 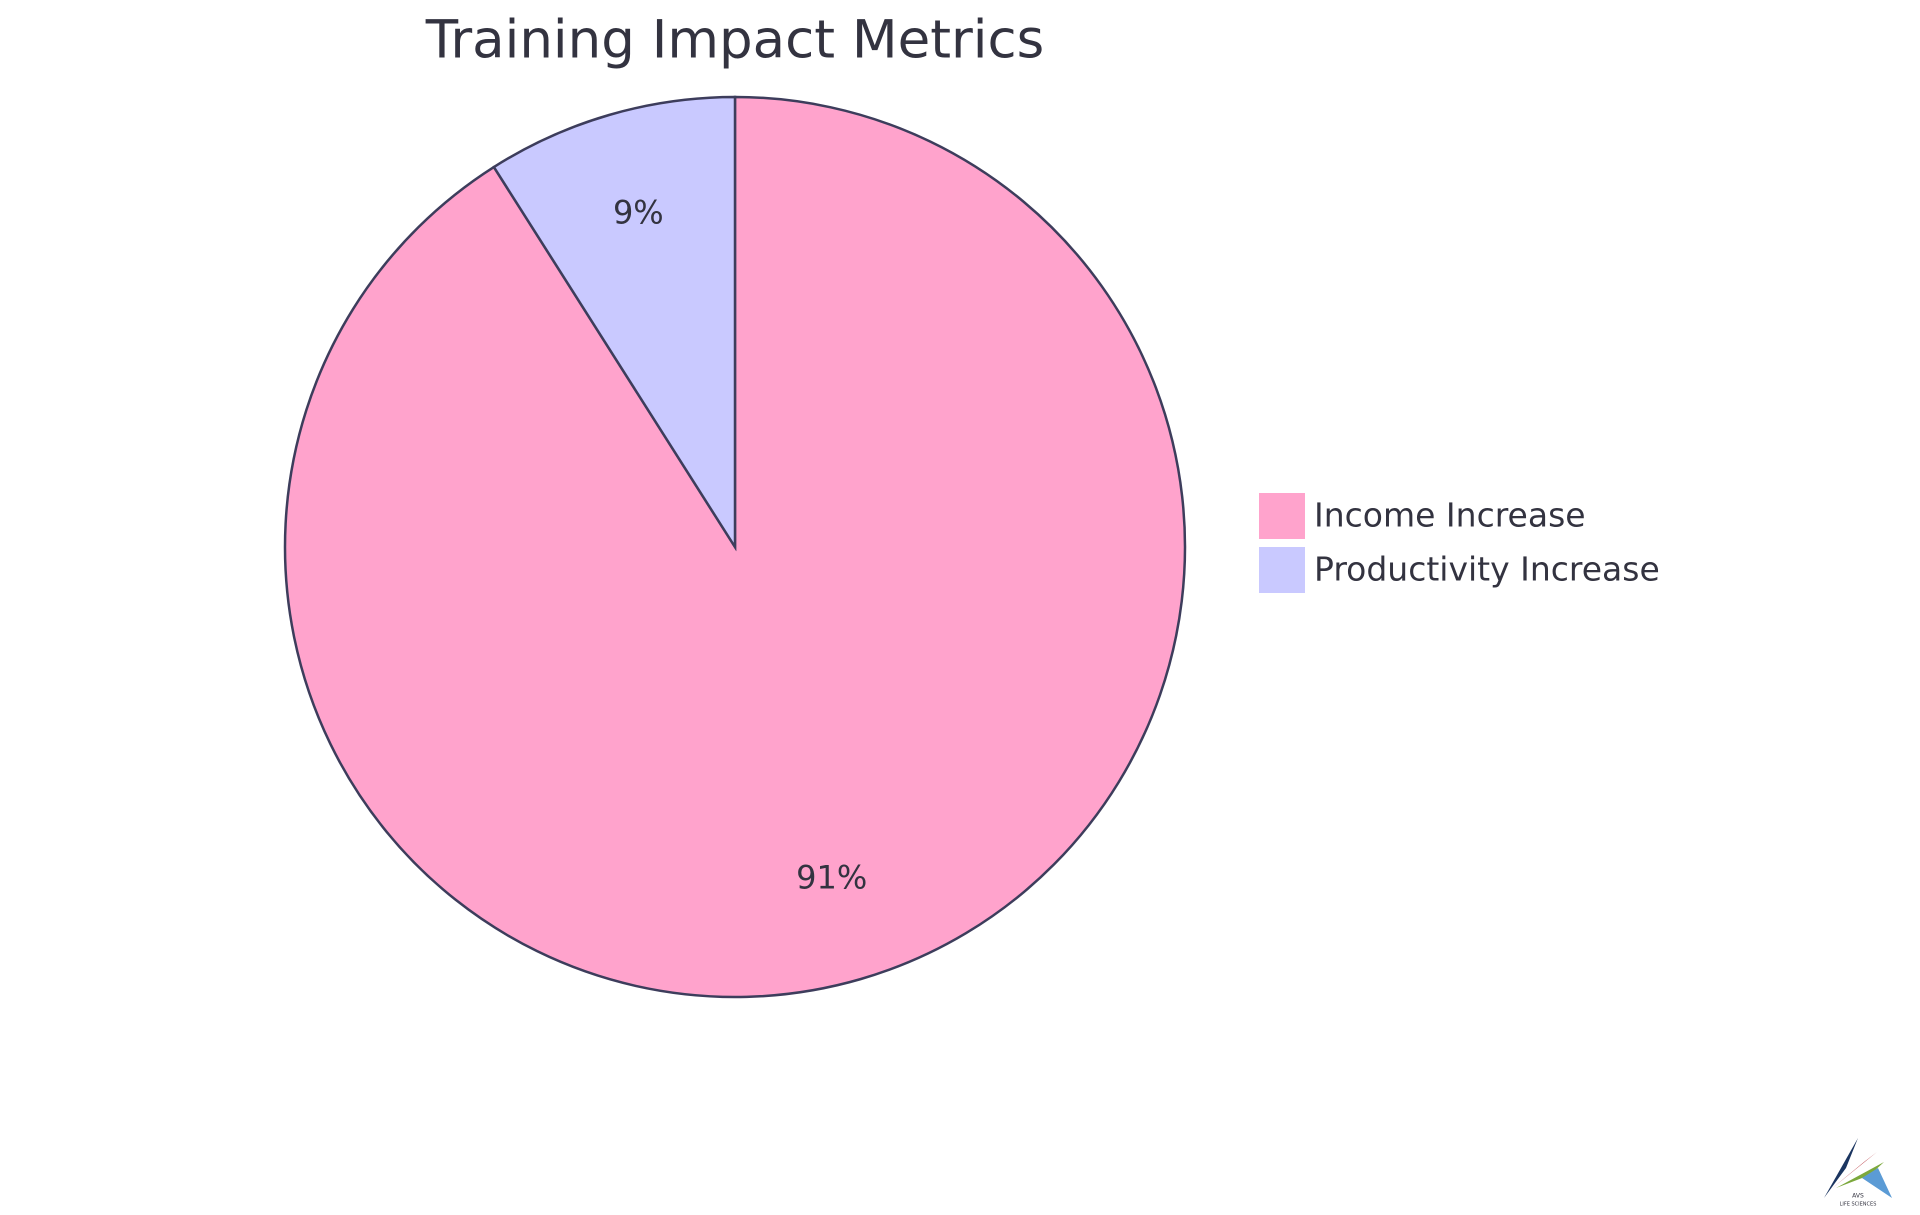 What do you see at coordinates (831, 878) in the screenshot?
I see `slice-label: 91%` at bounding box center [831, 878].